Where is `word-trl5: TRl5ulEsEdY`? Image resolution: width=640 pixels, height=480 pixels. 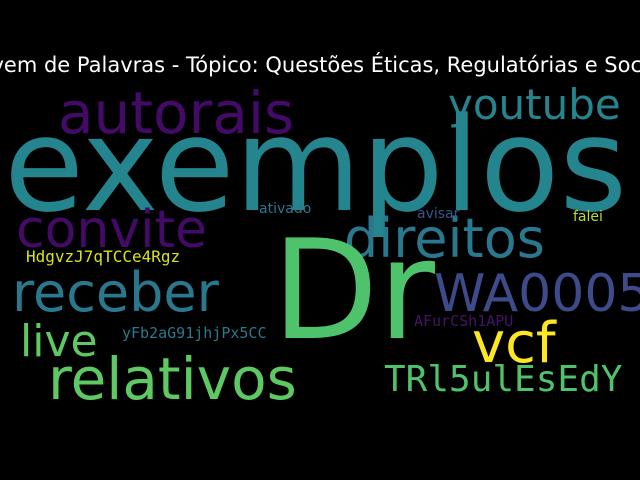
word-trl5: TRl5ulEsEdY is located at coordinates (503, 379).